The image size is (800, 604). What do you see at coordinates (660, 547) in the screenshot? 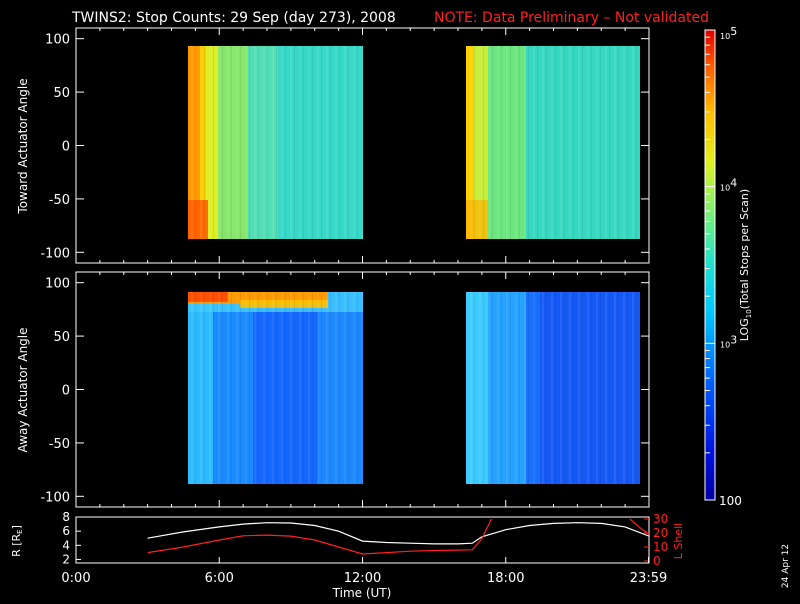
I see `orbit-right-ytick-label: 10` at bounding box center [660, 547].